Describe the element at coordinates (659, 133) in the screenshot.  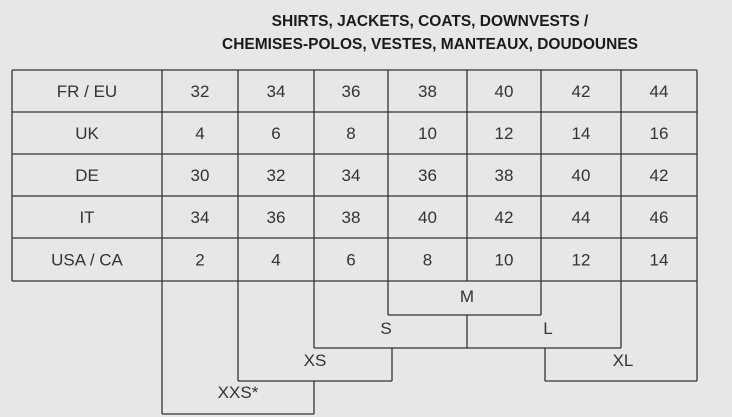
I see `table-cell: 16` at that location.